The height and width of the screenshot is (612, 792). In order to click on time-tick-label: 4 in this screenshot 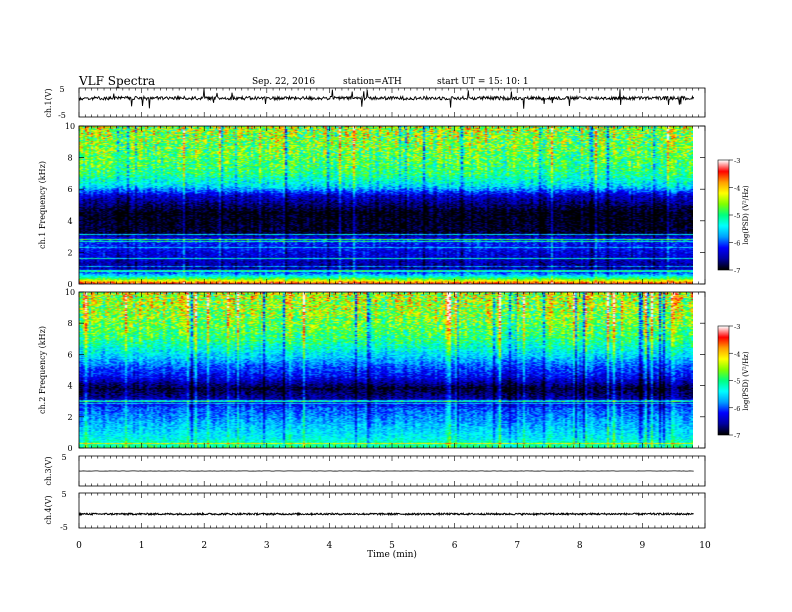, I will do `click(330, 546)`.